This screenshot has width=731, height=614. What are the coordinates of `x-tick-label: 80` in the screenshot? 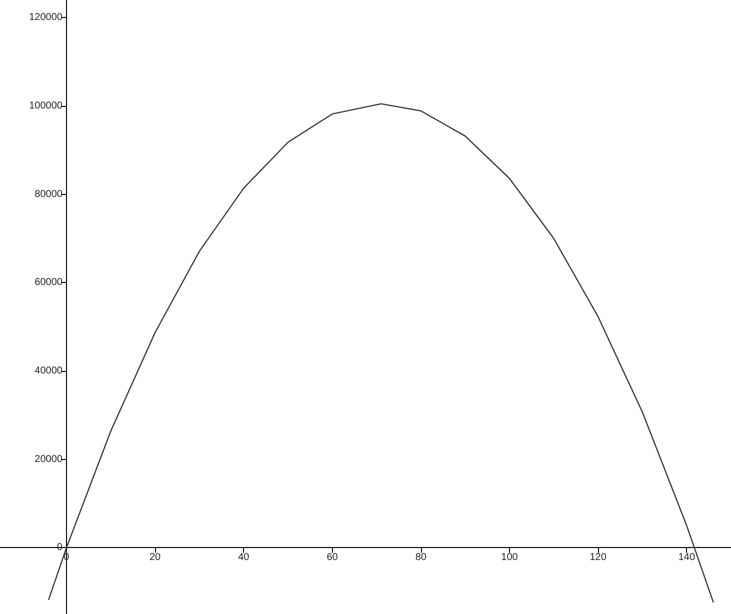 It's located at (421, 558).